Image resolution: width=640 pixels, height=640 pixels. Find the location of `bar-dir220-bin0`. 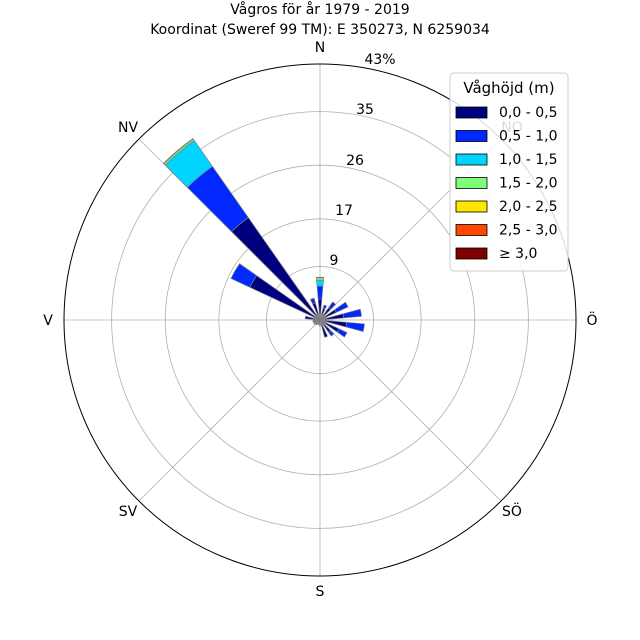

bar-dir220-bin0 is located at coordinates (318, 322).